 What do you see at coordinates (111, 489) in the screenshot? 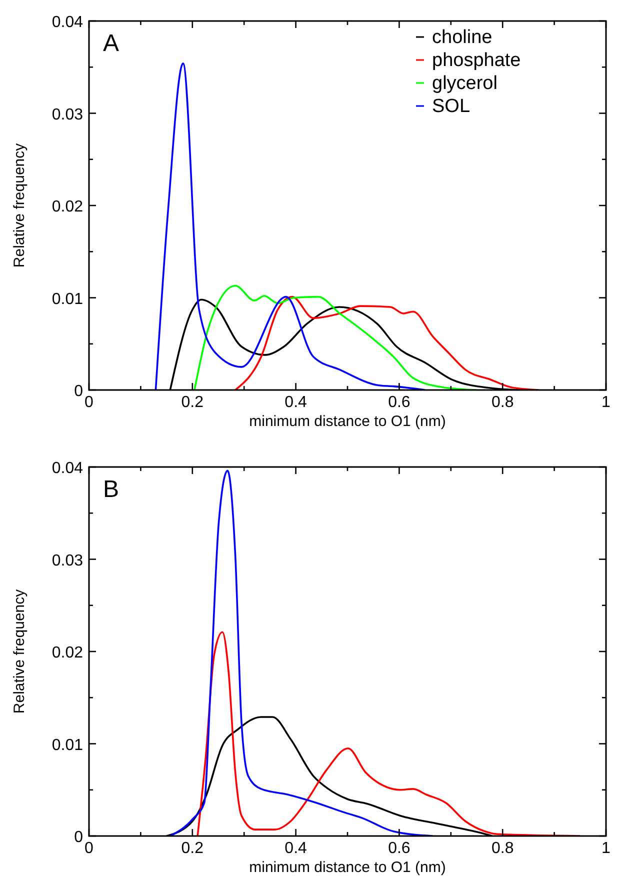
I see `chart-title: B` at bounding box center [111, 489].